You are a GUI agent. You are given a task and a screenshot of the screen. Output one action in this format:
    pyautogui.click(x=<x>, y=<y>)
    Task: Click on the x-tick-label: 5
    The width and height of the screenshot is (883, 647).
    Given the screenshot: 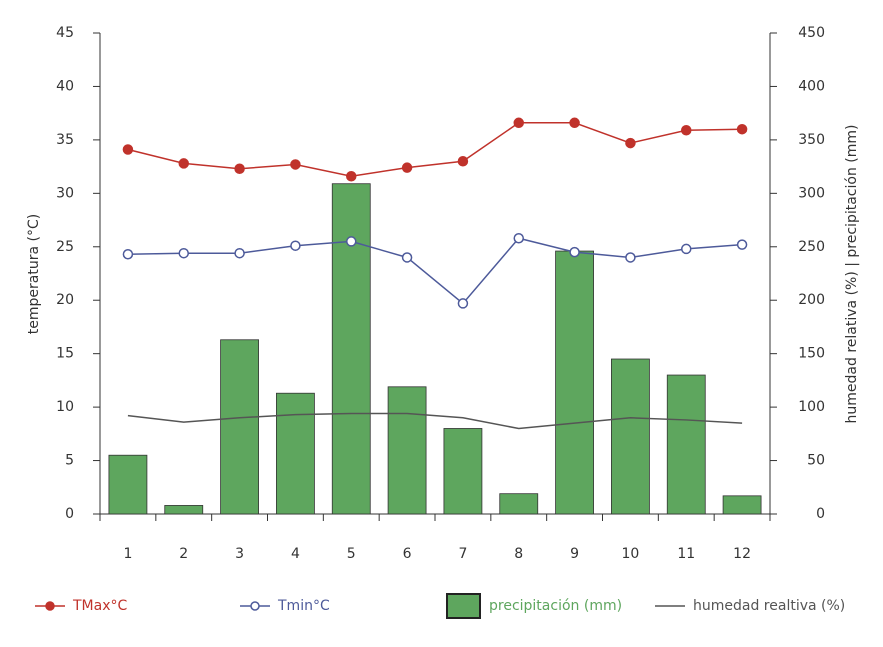 What is the action you would take?
    pyautogui.click(x=351, y=554)
    